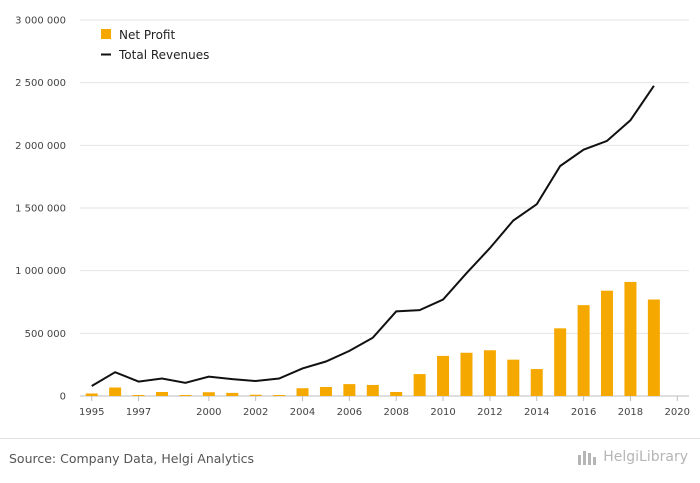  I want to click on x-tick-label: 2020, so click(677, 412).